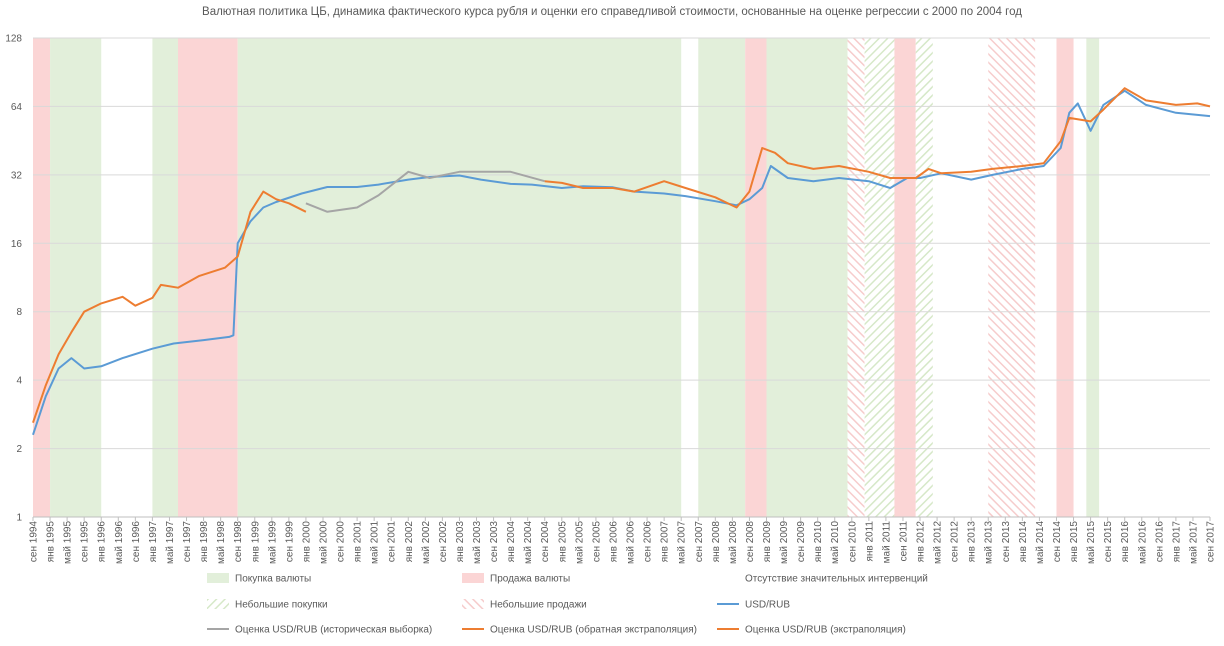  I want to click on x-tick-label: сен 2003, so click(494, 542).